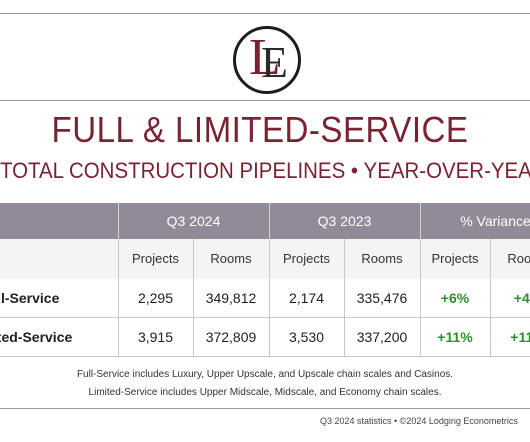  I want to click on subtitle-left: TOTAL CONSTRUCTION PIPELINES, so click(173, 170).